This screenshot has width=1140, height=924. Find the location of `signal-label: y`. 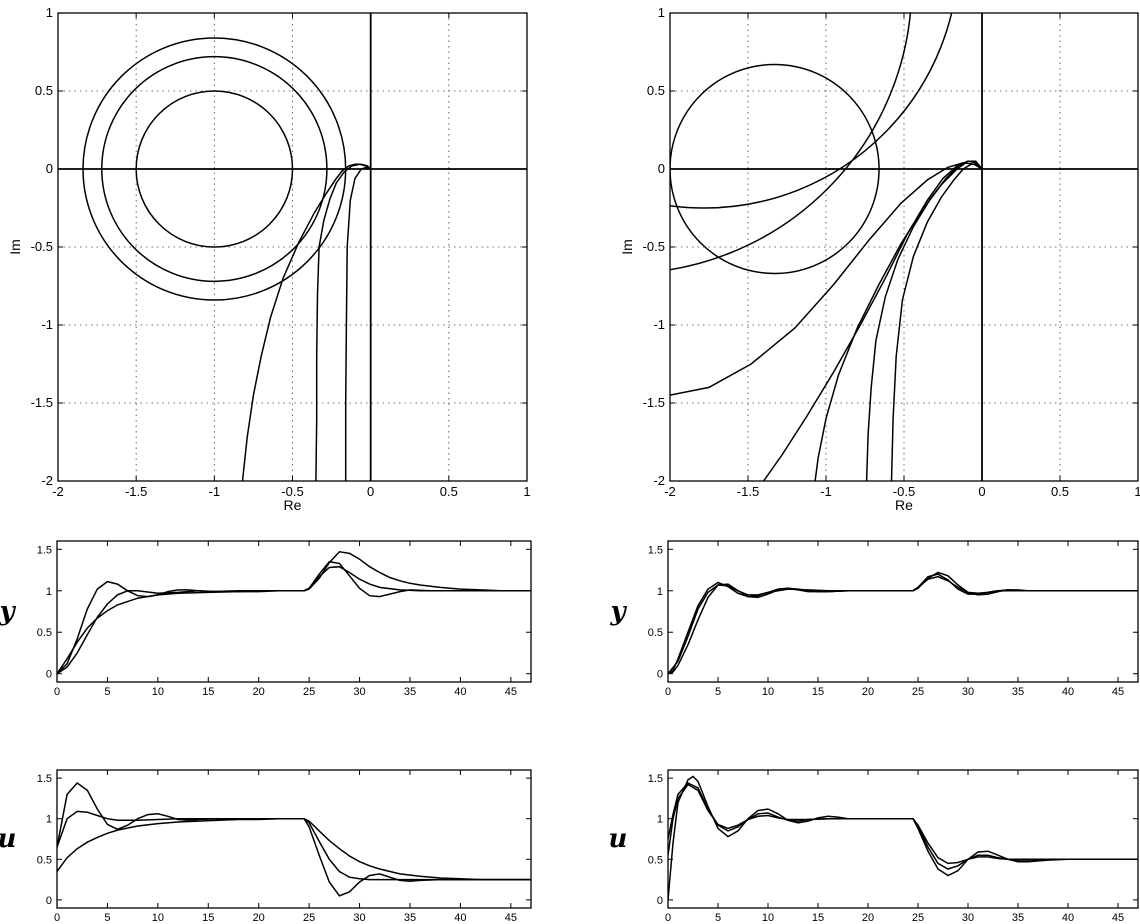

signal-label: y is located at coordinates (618, 612).